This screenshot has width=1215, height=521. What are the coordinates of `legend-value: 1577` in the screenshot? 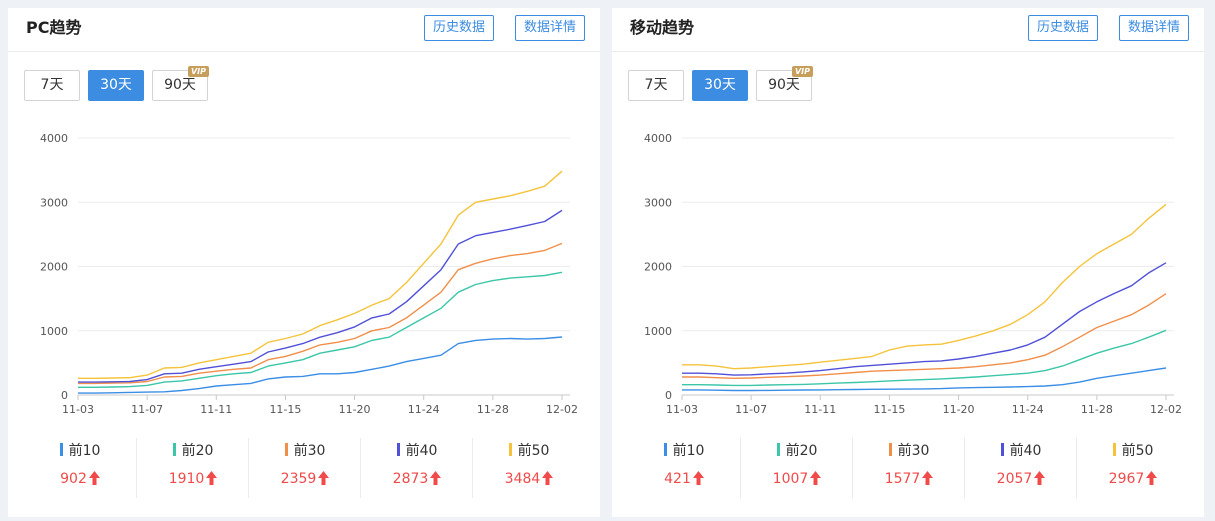 It's located at (902, 479).